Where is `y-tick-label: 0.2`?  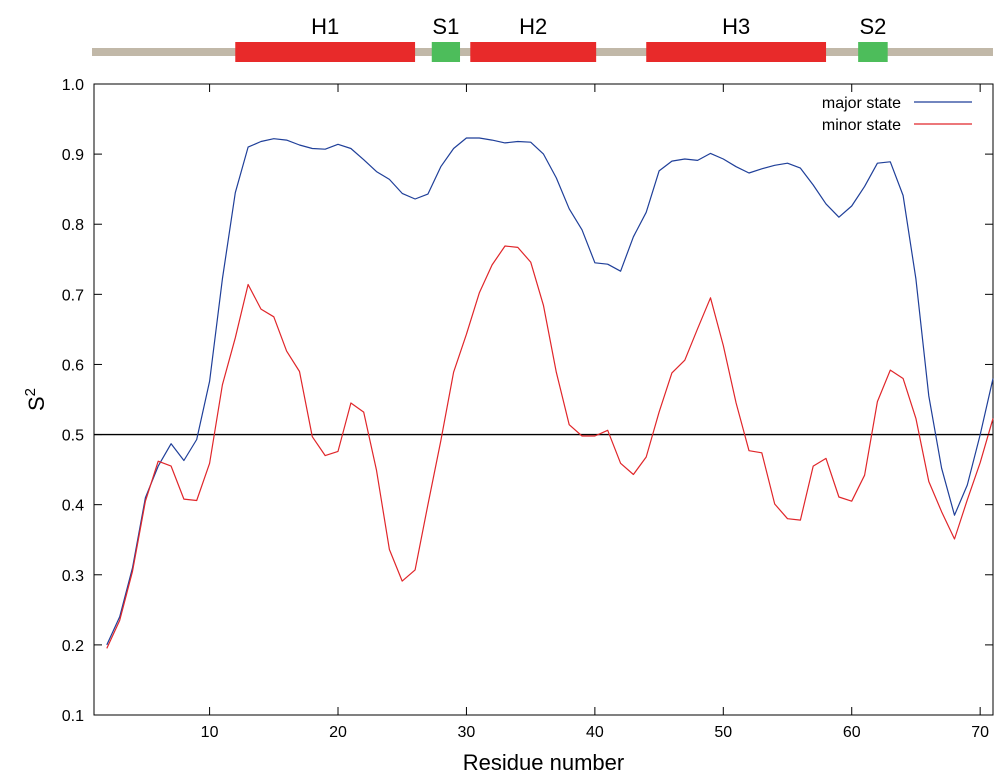 y-tick-label: 0.2 is located at coordinates (73, 646).